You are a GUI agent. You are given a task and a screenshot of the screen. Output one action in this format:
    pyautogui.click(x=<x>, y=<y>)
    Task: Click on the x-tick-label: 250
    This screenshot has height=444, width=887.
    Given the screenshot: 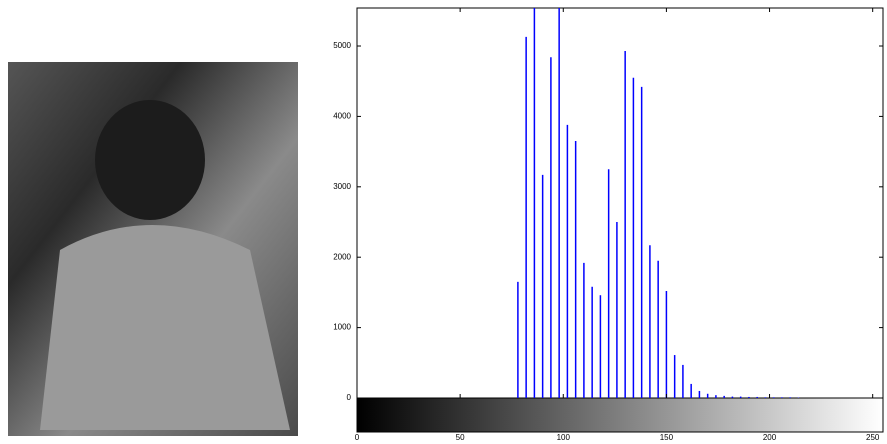 What is the action you would take?
    pyautogui.click(x=873, y=437)
    